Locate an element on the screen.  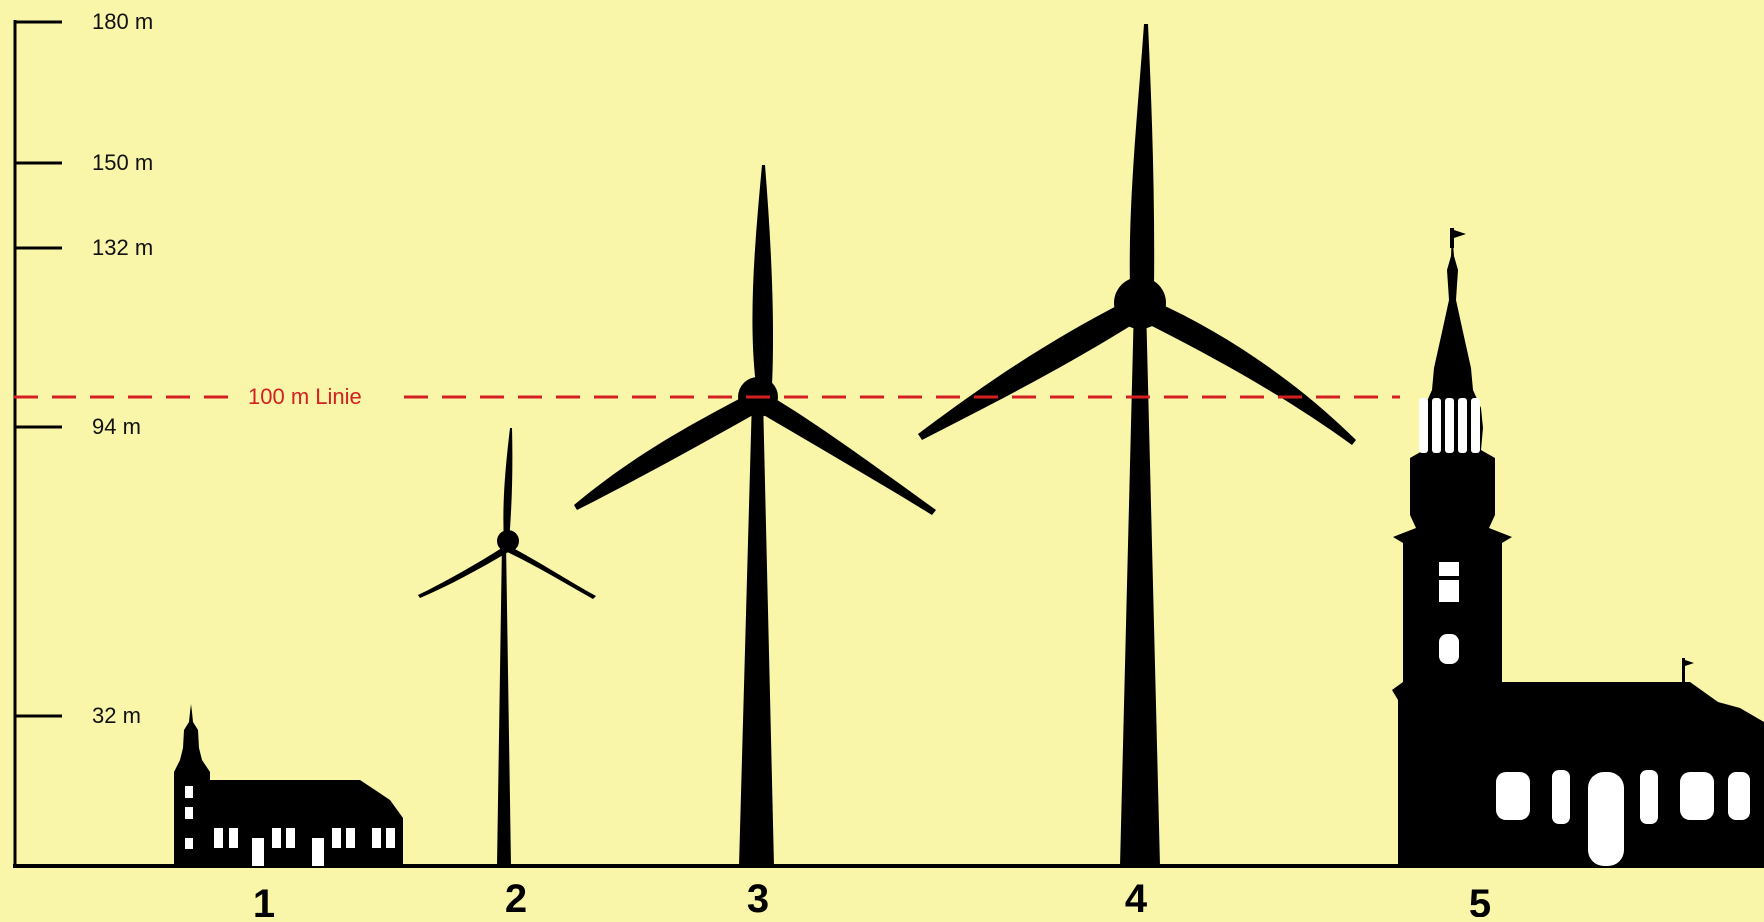
object-number-3: 3 is located at coordinates (758, 897).